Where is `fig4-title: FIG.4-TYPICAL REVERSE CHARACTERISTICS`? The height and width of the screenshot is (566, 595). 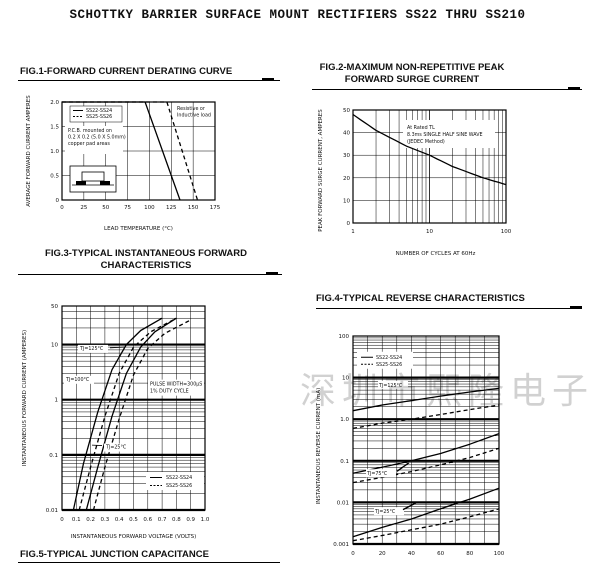 fig4-title: FIG.4-TYPICAL REVERSE CHARACTERISTICS is located at coordinates (420, 298).